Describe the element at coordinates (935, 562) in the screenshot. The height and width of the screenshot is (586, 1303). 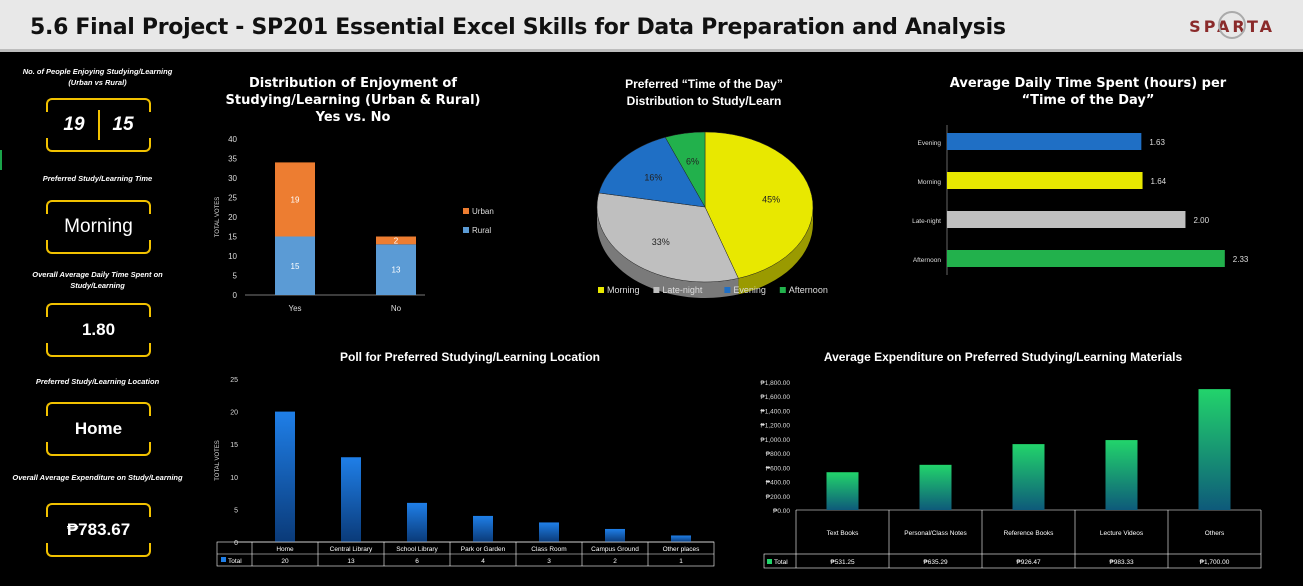
I see `table-cell: ₱635.29` at that location.